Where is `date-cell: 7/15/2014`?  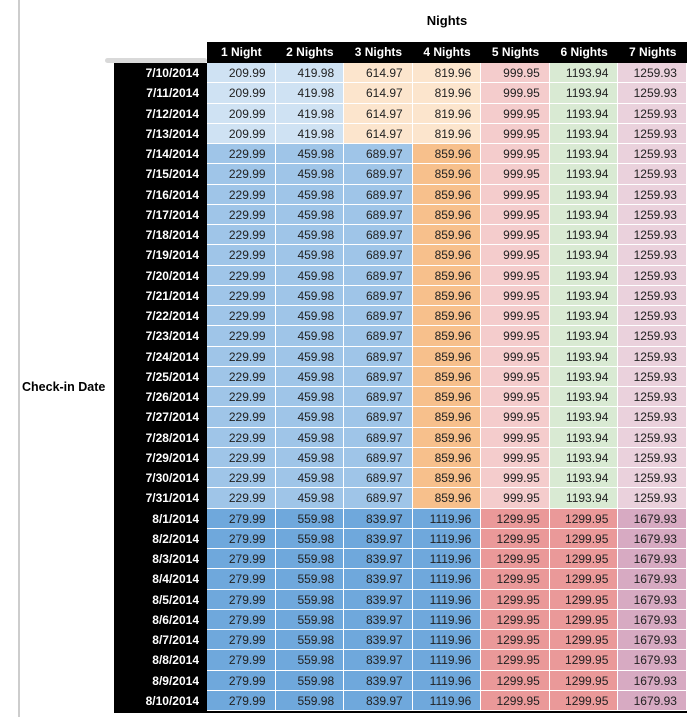 date-cell: 7/15/2014 is located at coordinates (160, 174).